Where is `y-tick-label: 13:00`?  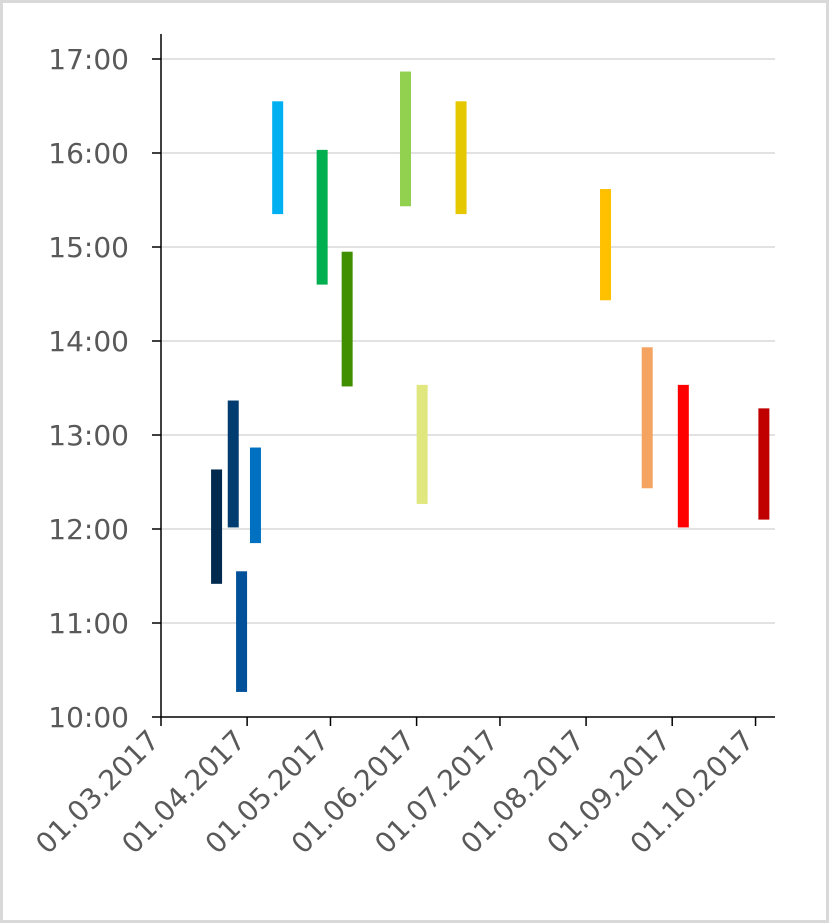
y-tick-label: 13:00 is located at coordinates (88, 435).